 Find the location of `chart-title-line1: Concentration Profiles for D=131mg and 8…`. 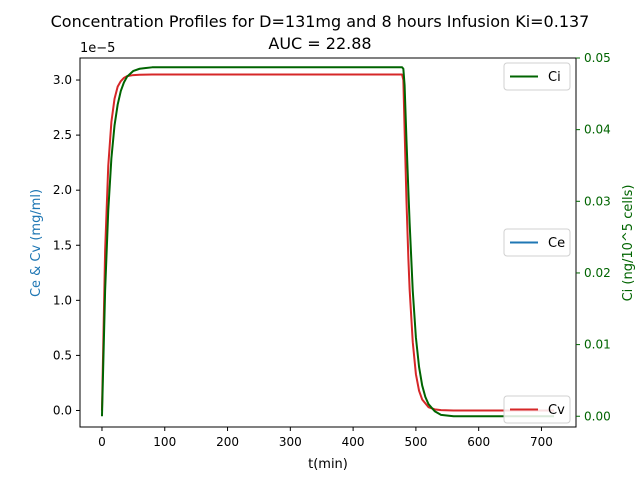

chart-title-line1: Concentration Profiles for D=131mg and 8… is located at coordinates (320, 21).